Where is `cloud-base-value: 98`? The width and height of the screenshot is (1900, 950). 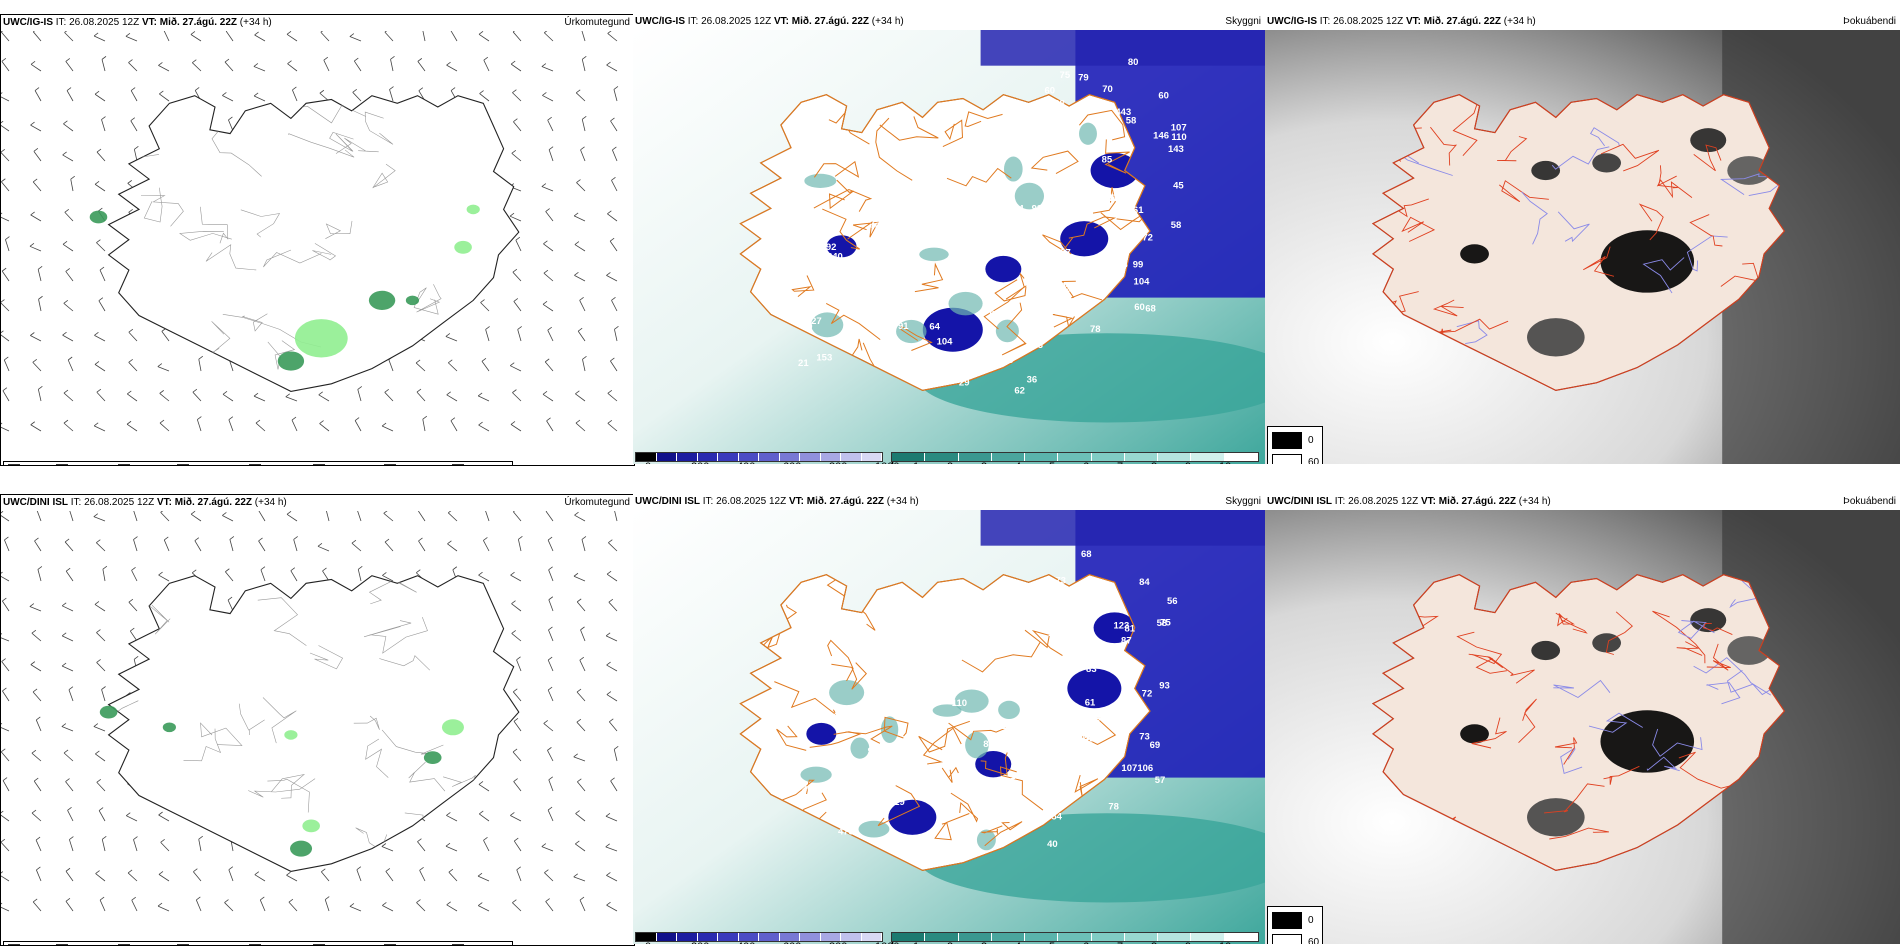 cloud-base-value: 98 is located at coordinates (1037, 208).